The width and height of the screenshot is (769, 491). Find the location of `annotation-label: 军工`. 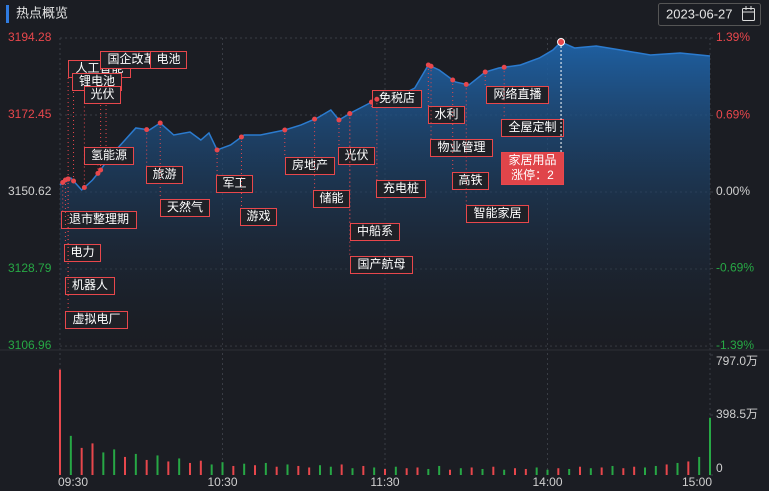

annotation-label: 军工 is located at coordinates (234, 183).